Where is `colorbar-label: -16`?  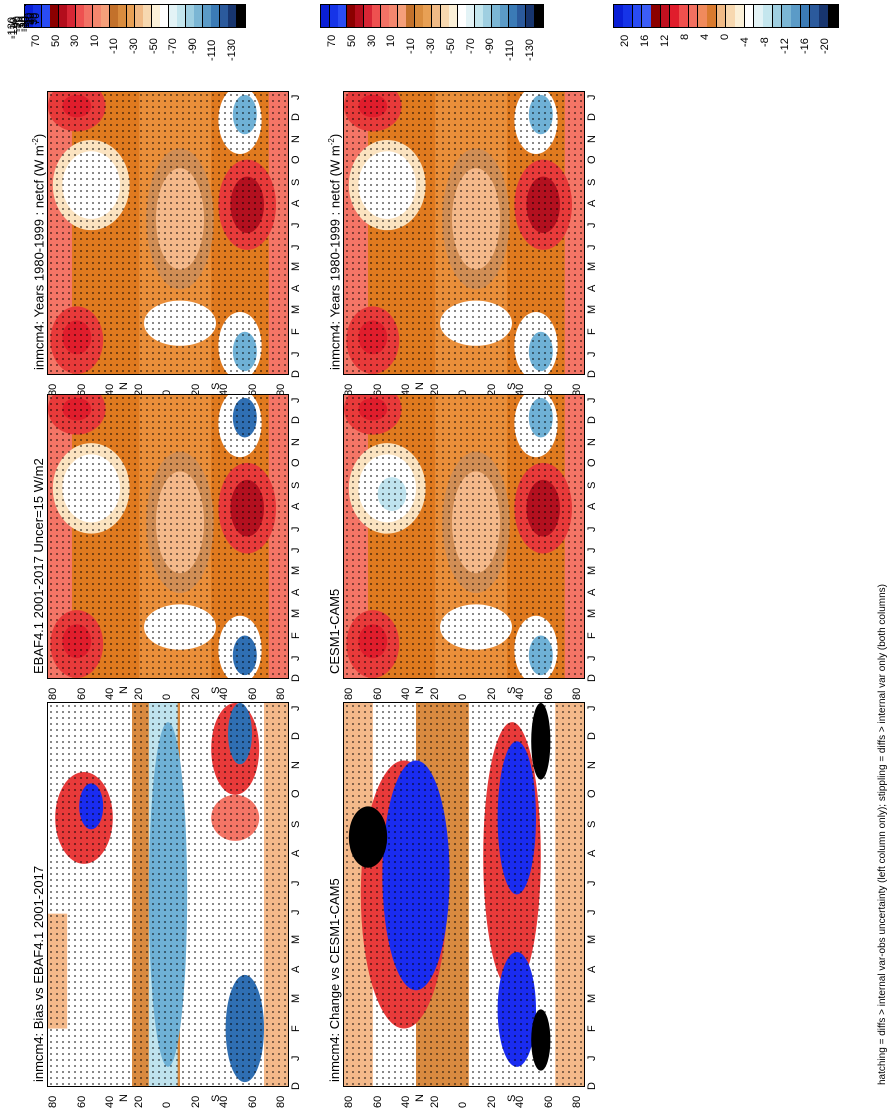 colorbar-label: -16 is located at coordinates (805, 46).